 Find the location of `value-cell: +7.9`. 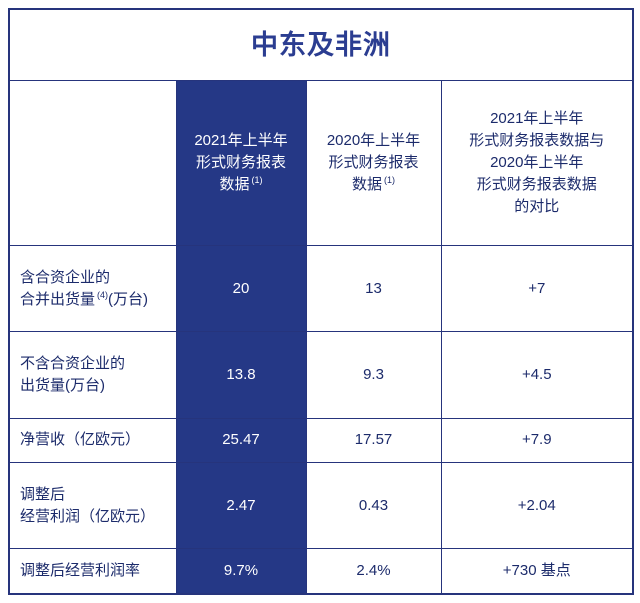

value-cell: +7.9 is located at coordinates (537, 440).